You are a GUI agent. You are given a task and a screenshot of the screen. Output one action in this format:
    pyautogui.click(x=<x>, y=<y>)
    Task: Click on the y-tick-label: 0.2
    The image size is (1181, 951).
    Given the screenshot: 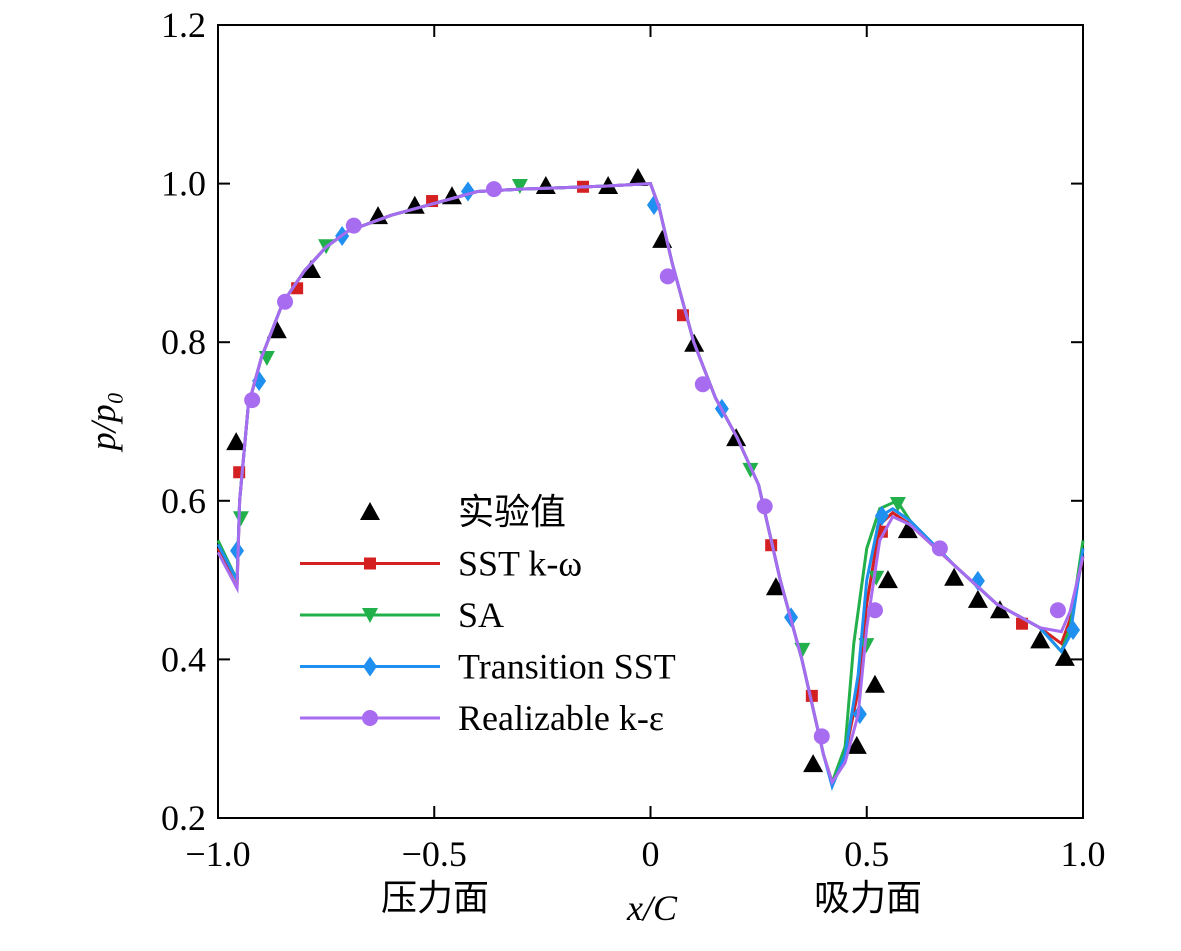 What is the action you would take?
    pyautogui.click(x=183, y=818)
    